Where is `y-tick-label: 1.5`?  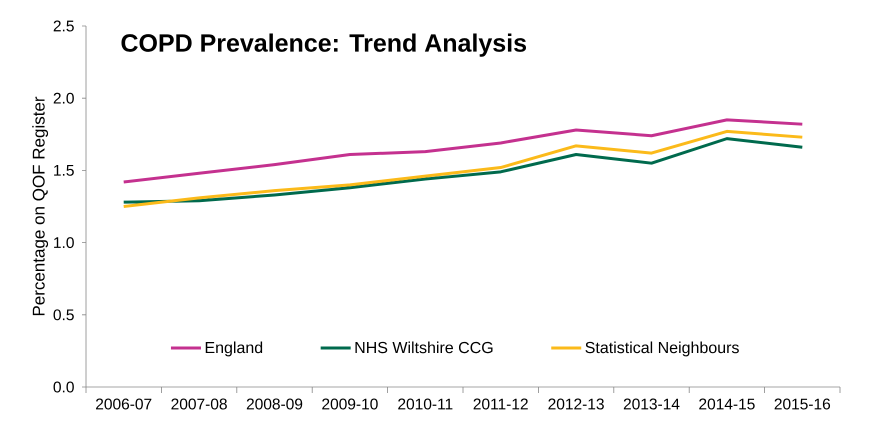
y-tick-label: 1.5 is located at coordinates (64, 170).